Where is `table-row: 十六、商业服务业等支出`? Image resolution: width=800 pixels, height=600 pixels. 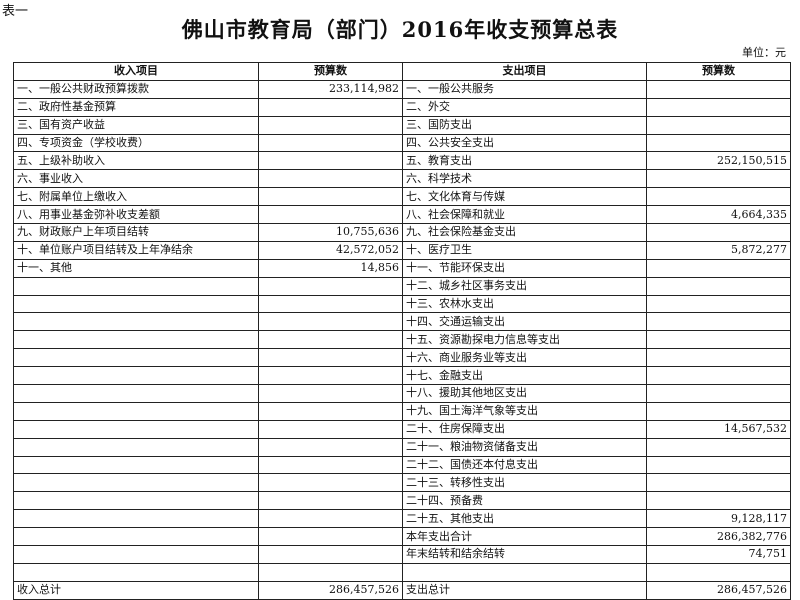 table-row: 十六、商业服务业等支出 is located at coordinates (402, 358).